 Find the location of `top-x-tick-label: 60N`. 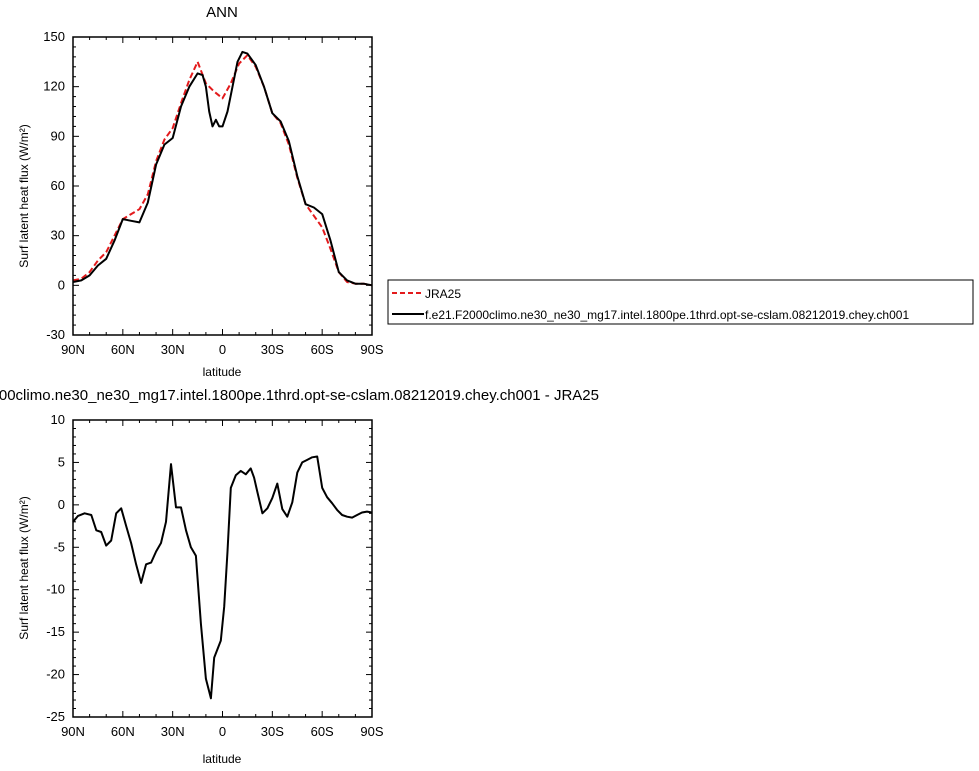

top-x-tick-label: 60N is located at coordinates (123, 349).